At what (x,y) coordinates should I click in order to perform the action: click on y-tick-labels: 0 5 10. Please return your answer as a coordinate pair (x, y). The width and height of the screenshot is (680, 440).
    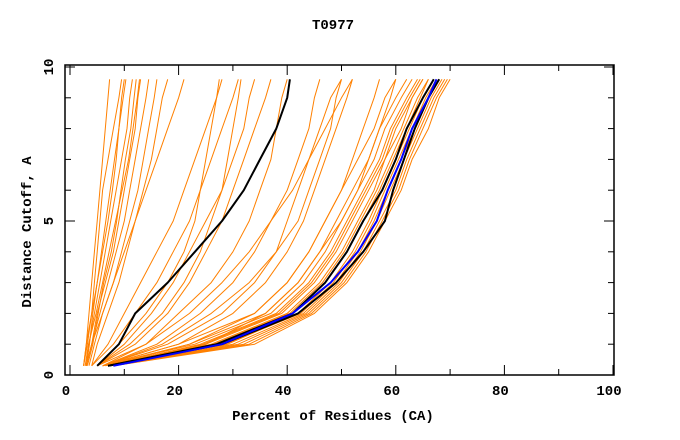
    Looking at the image, I should click on (50, 219).